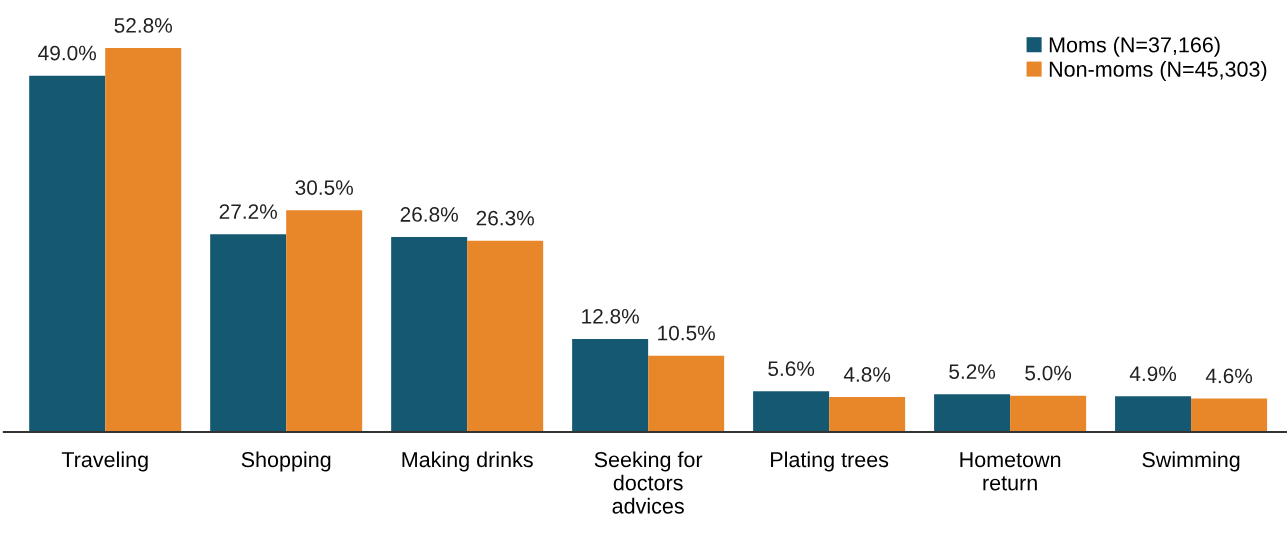 This screenshot has width=1287, height=548. Describe the element at coordinates (286, 461) in the screenshot. I see `x-tick-label: Shopping` at that location.